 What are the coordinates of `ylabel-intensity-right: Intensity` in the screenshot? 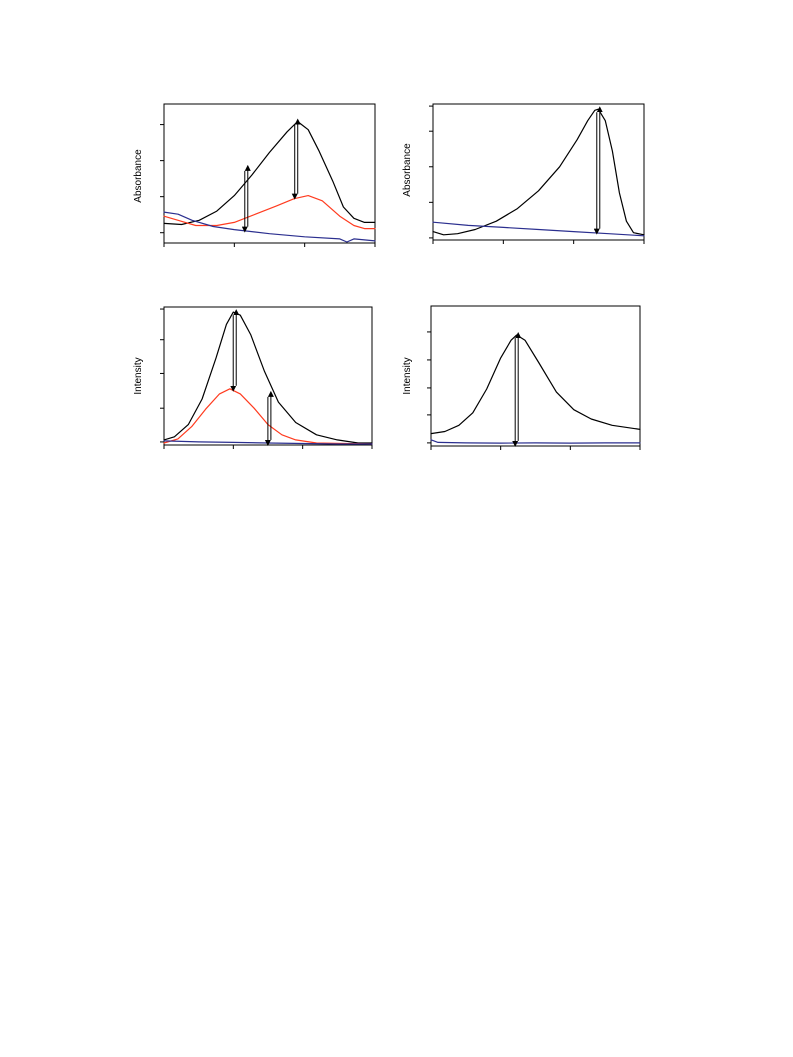 It's located at (407, 375).